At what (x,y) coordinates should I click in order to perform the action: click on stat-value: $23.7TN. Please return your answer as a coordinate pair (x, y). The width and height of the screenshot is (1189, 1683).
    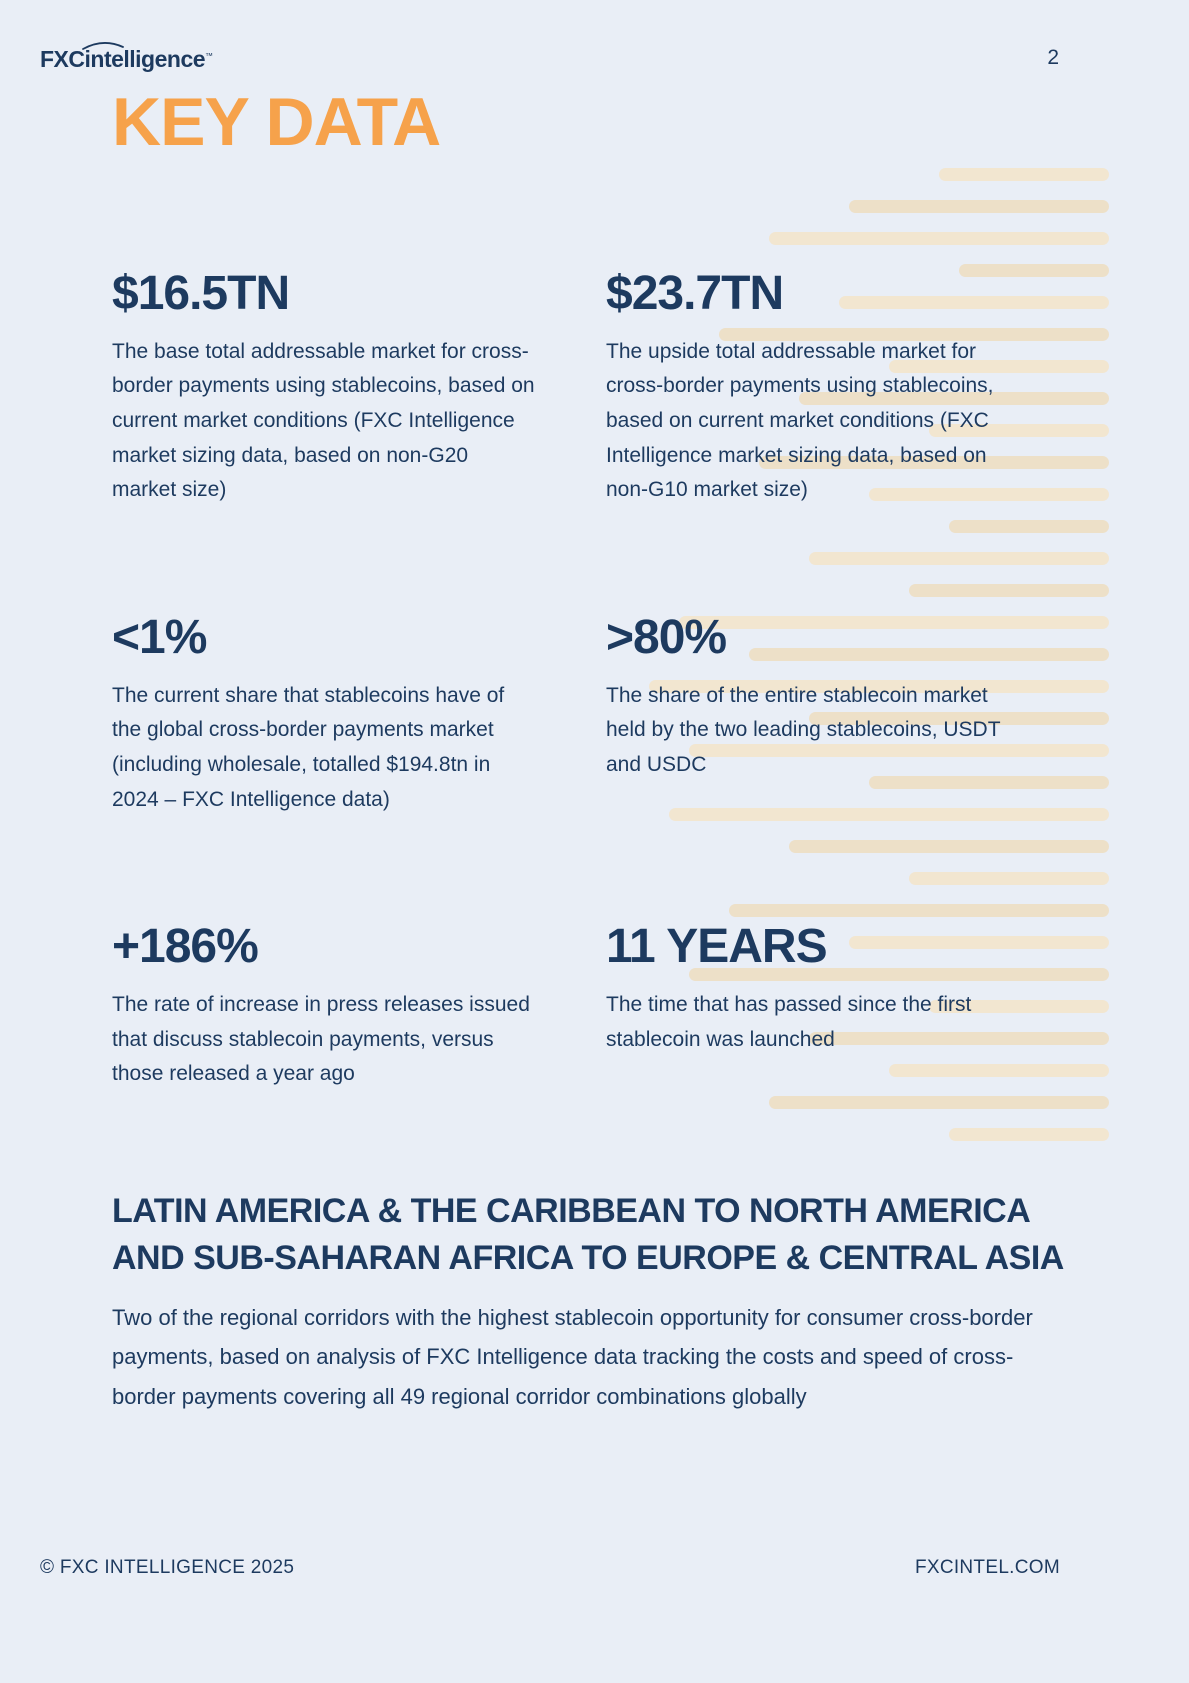
    Looking at the image, I should click on (695, 293).